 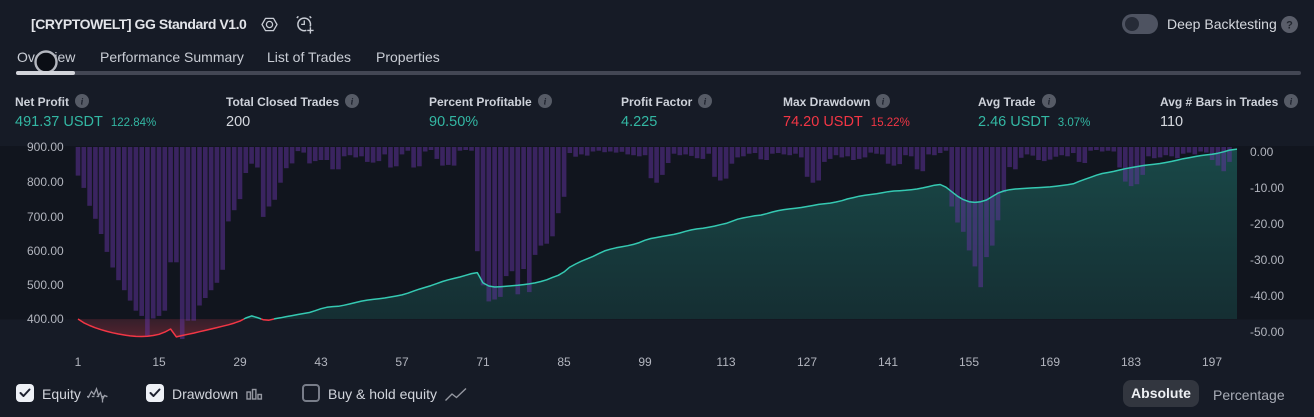 I want to click on svg-text: 169, so click(x=1050, y=362).